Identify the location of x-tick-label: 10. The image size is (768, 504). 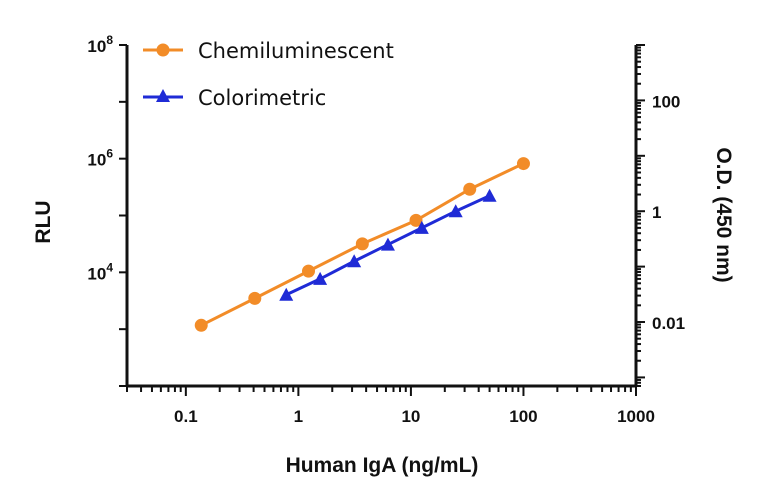
(410, 416).